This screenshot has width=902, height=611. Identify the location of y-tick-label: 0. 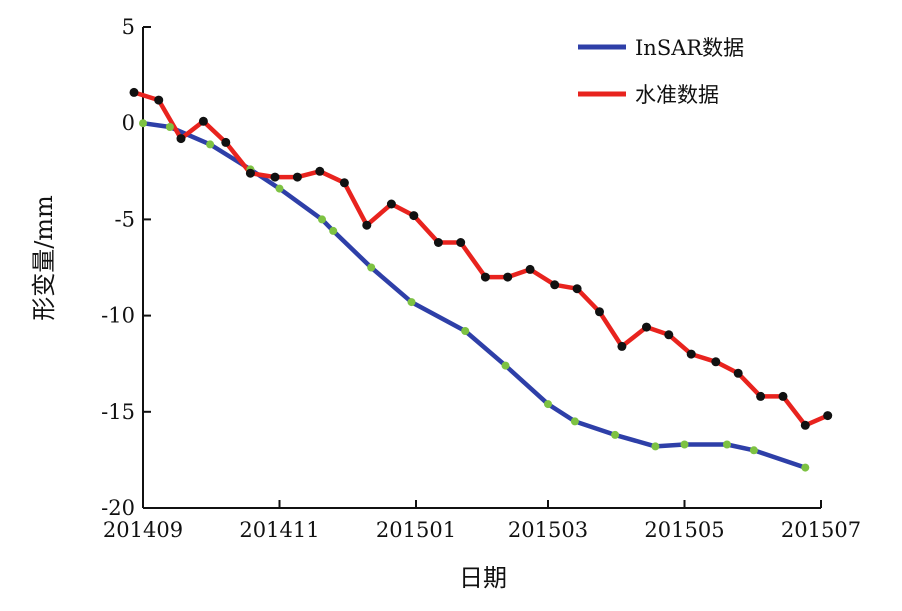
(128, 123).